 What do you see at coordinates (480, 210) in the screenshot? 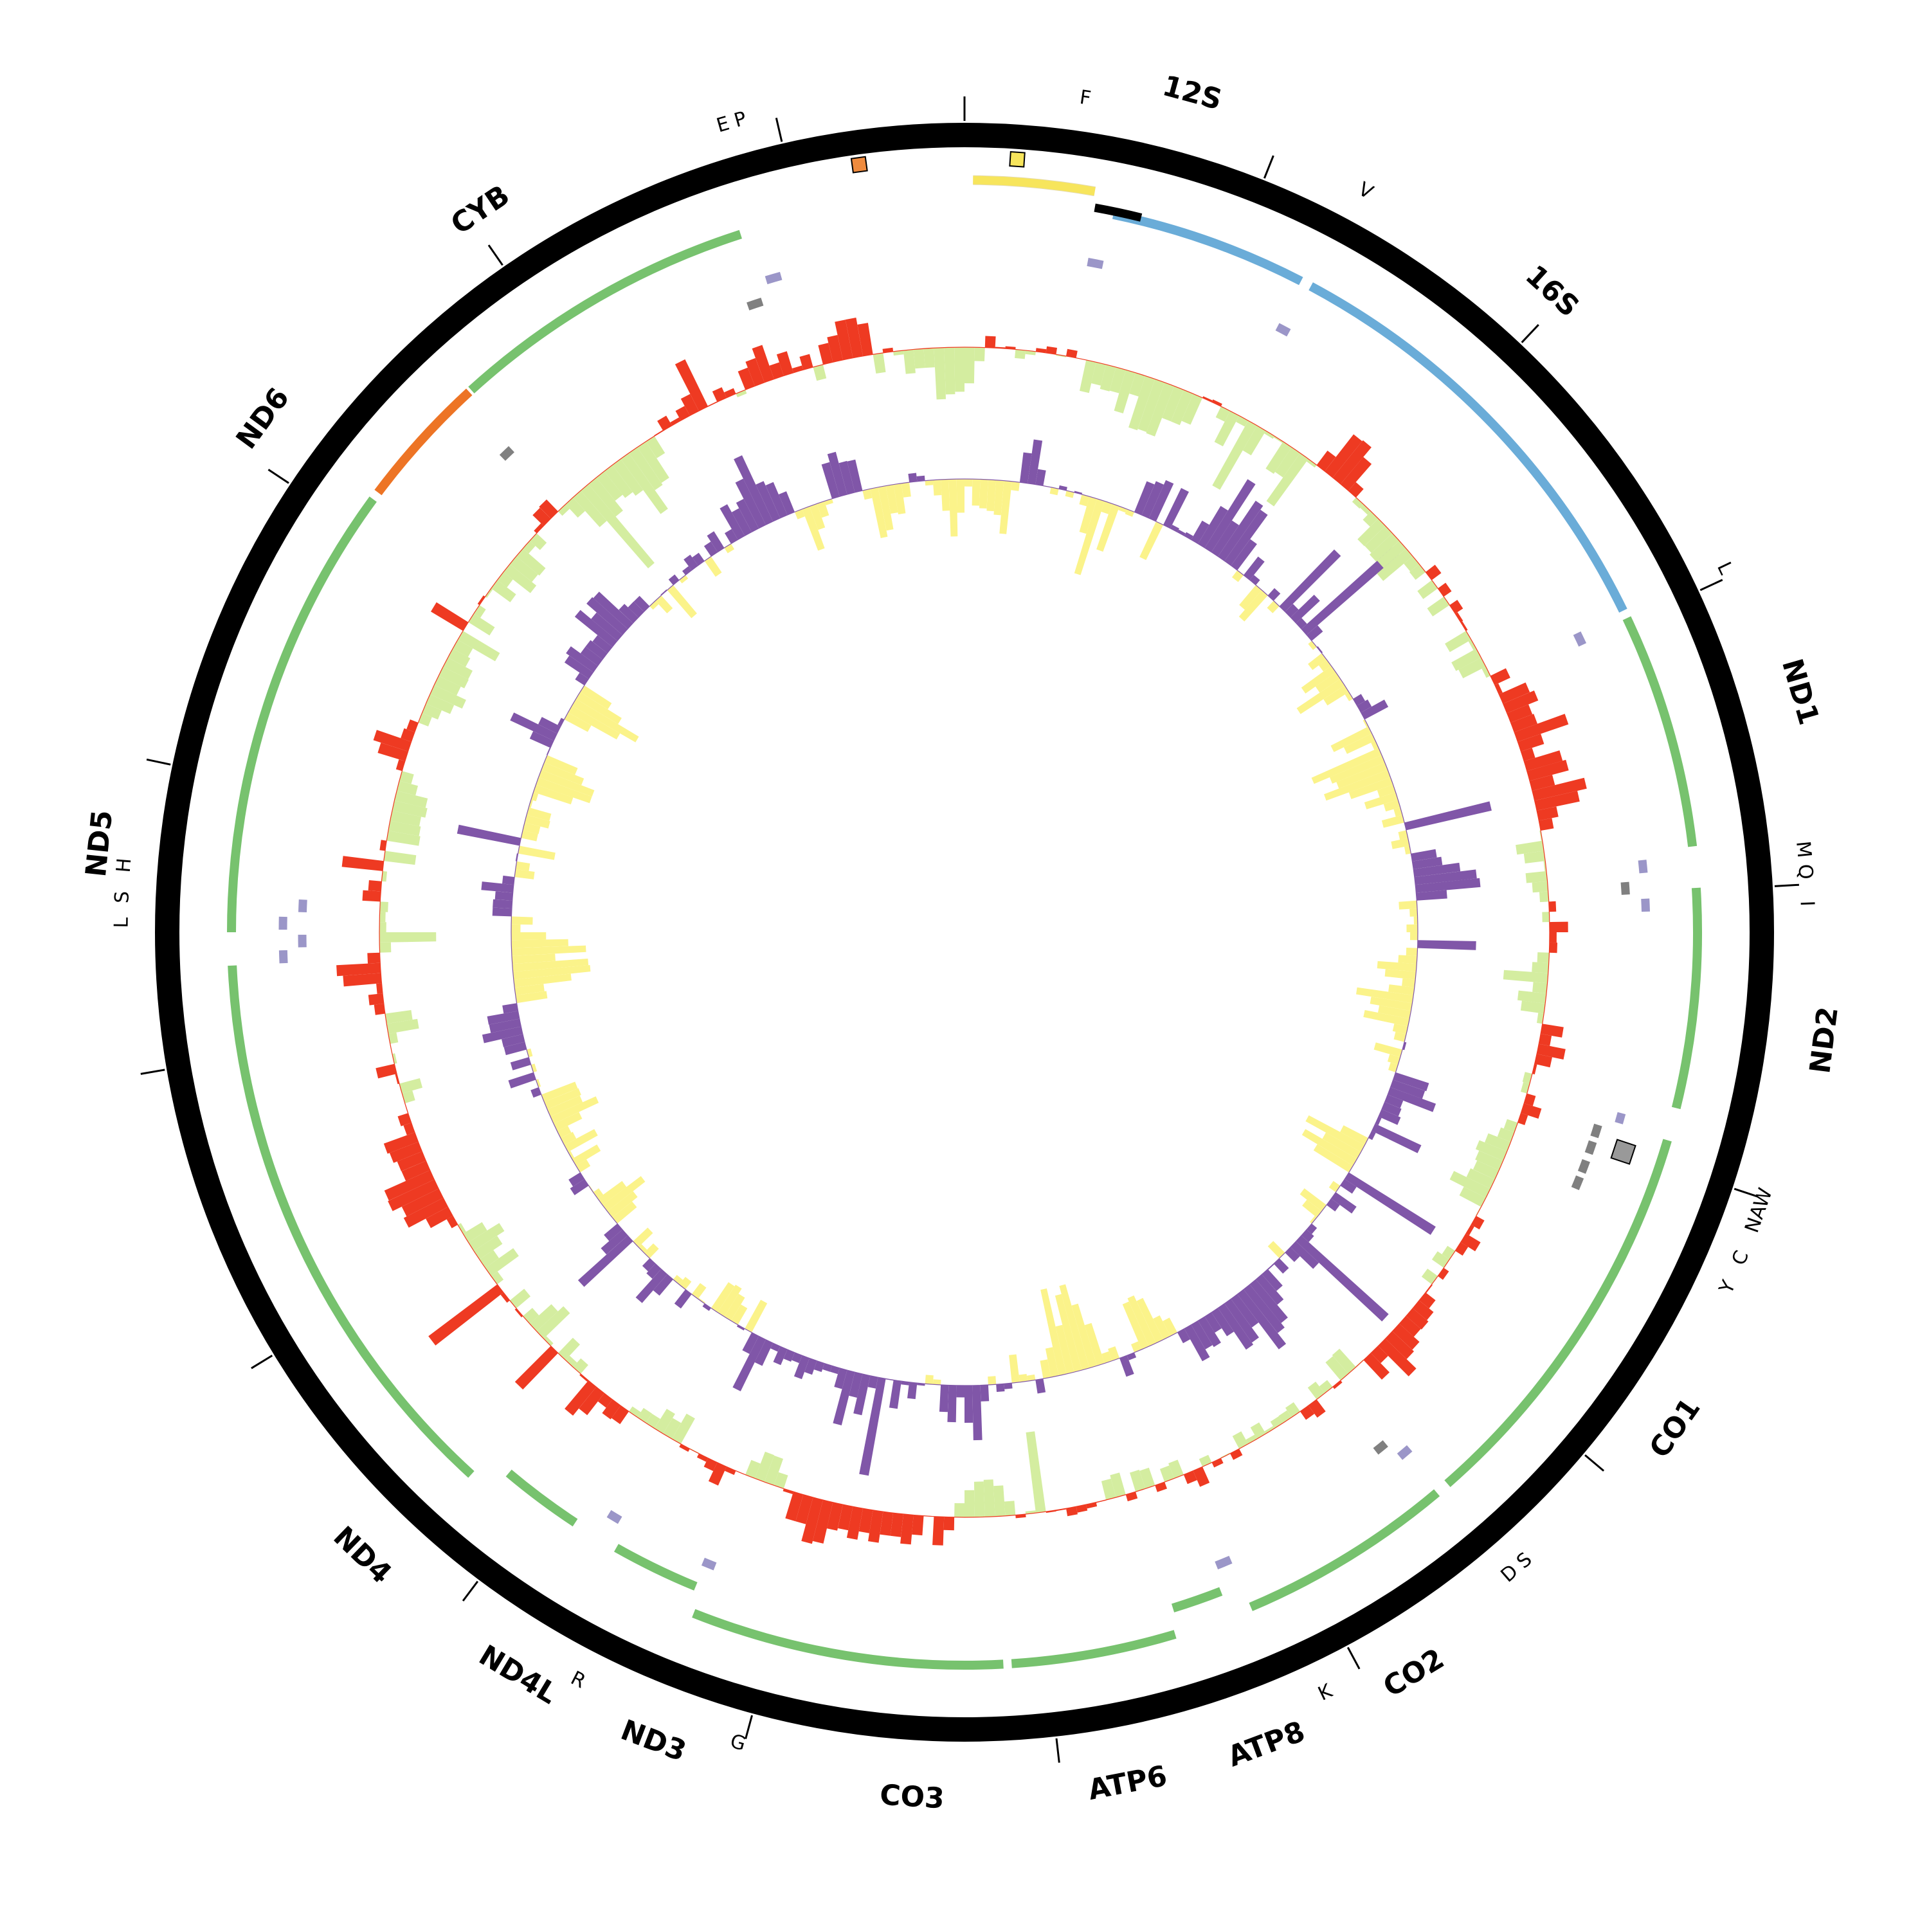
I see `gene-label: CYB` at bounding box center [480, 210].